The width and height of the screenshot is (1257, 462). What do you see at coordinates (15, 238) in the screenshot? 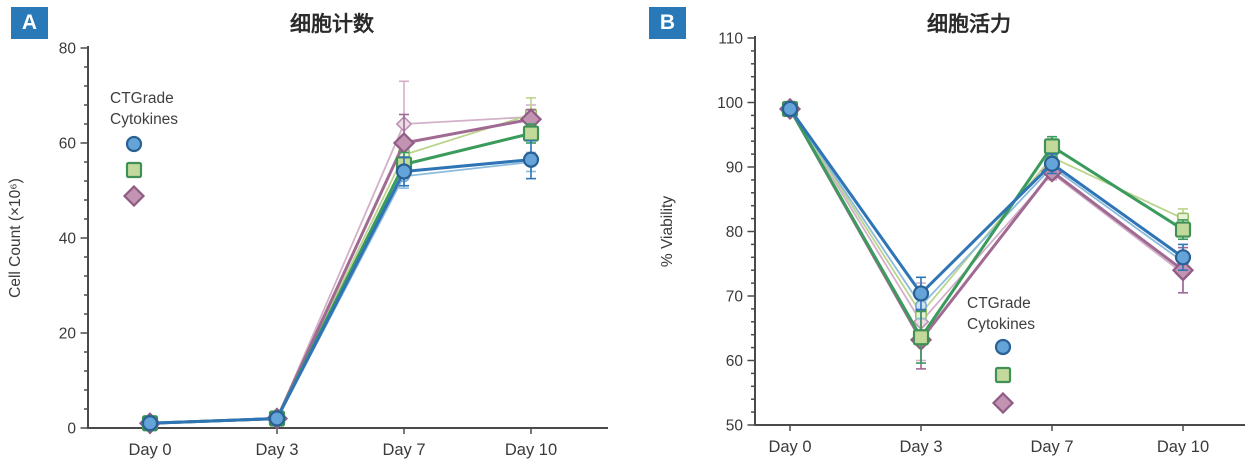
I see `y-axis-label: Cell Count (×10⁶)` at bounding box center [15, 238].